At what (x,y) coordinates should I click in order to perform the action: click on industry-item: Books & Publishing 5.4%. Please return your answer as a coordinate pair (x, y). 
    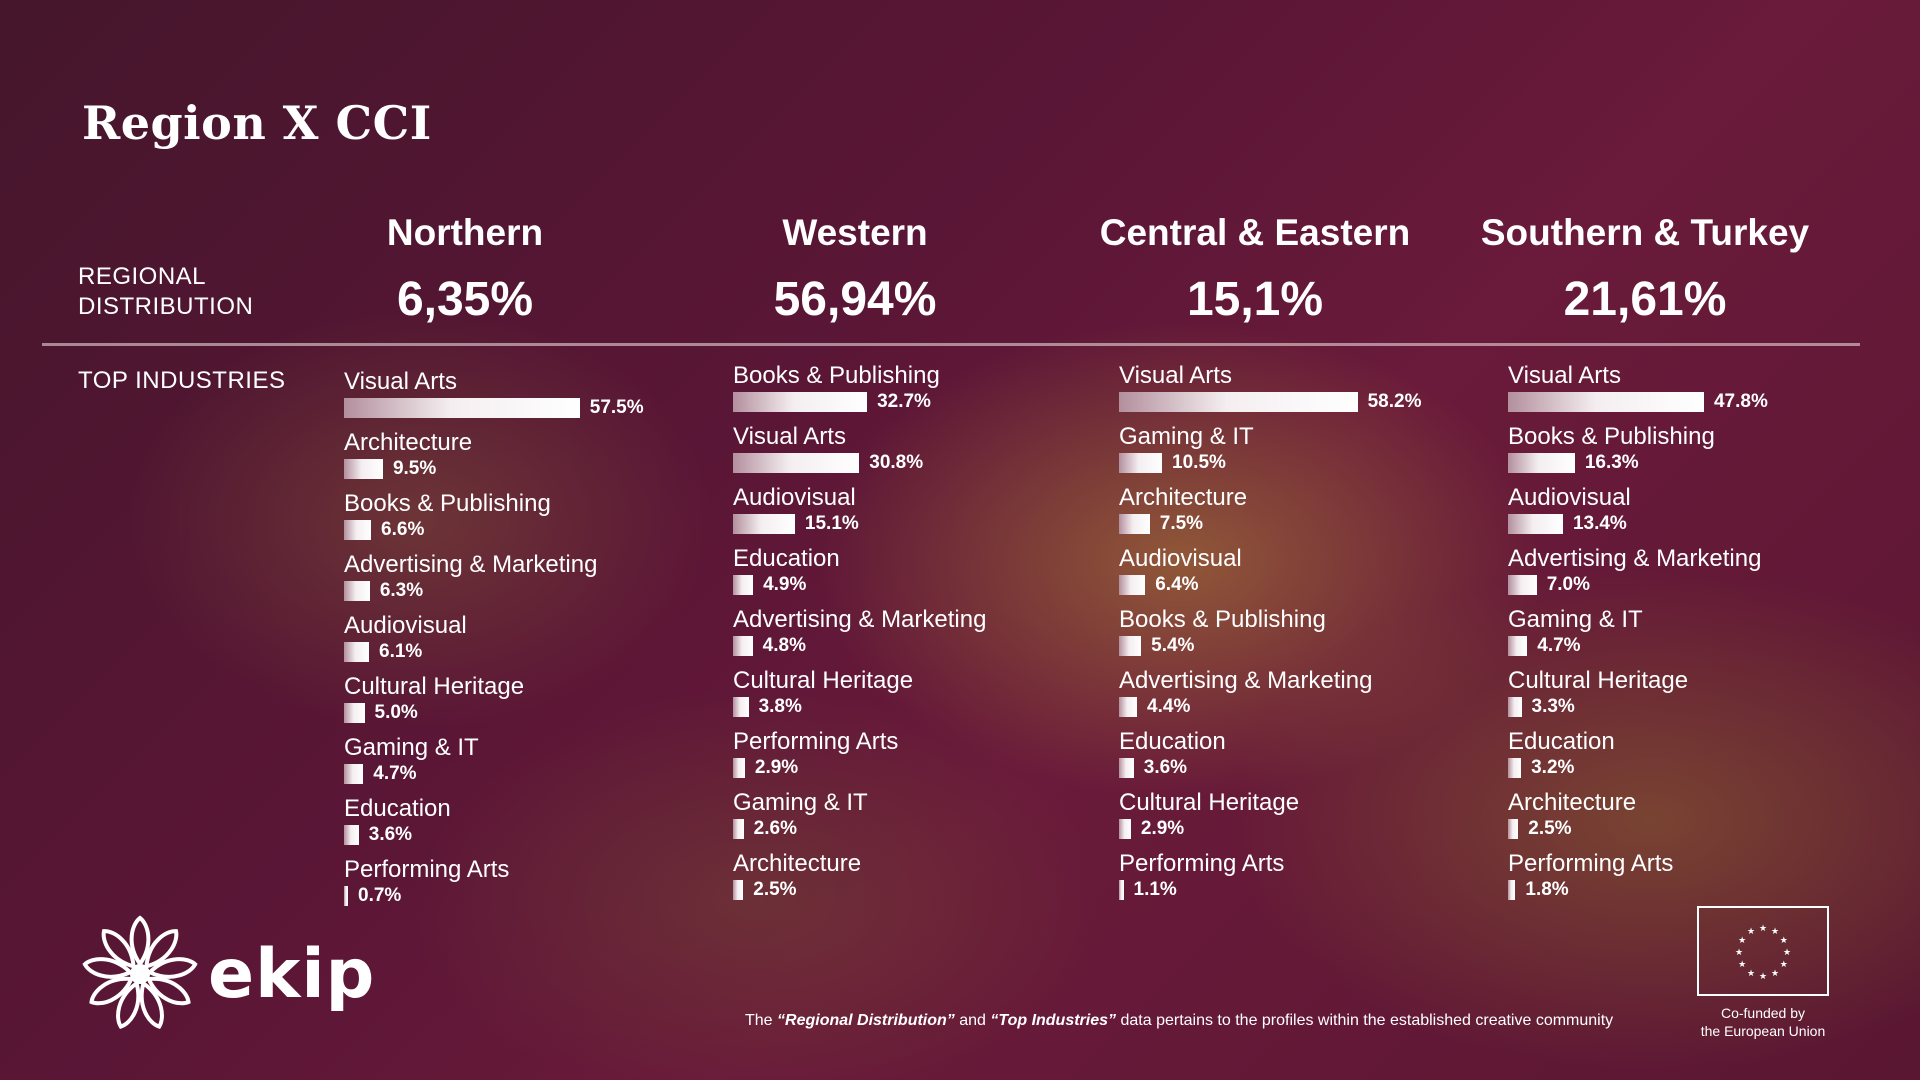
    Looking at the image, I should click on (1309, 636).